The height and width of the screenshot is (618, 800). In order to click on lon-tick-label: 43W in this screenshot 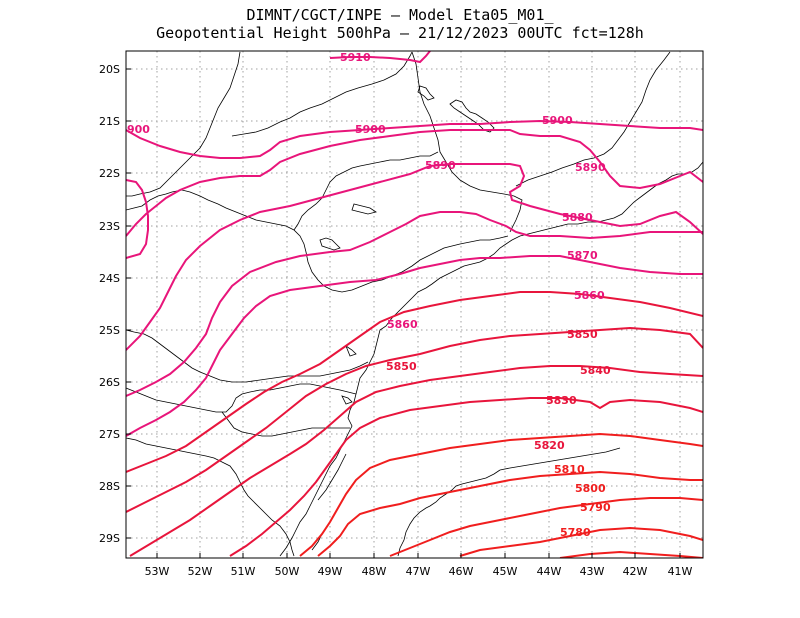, I will do `click(592, 571)`.